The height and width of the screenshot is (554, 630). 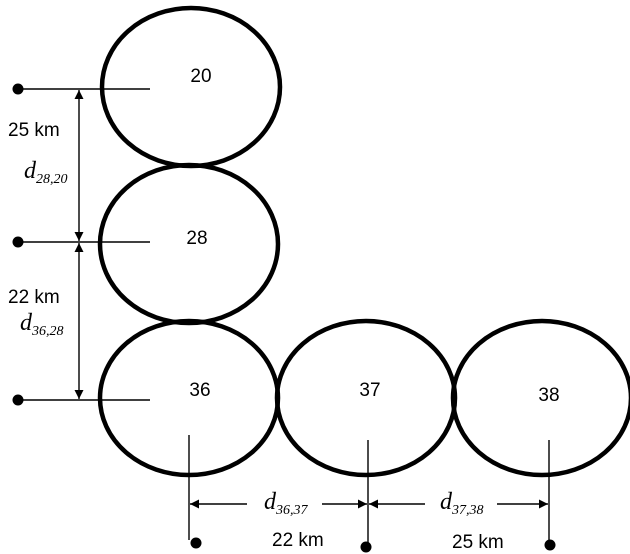 I want to click on cell-20-label: 20, so click(x=200, y=76).